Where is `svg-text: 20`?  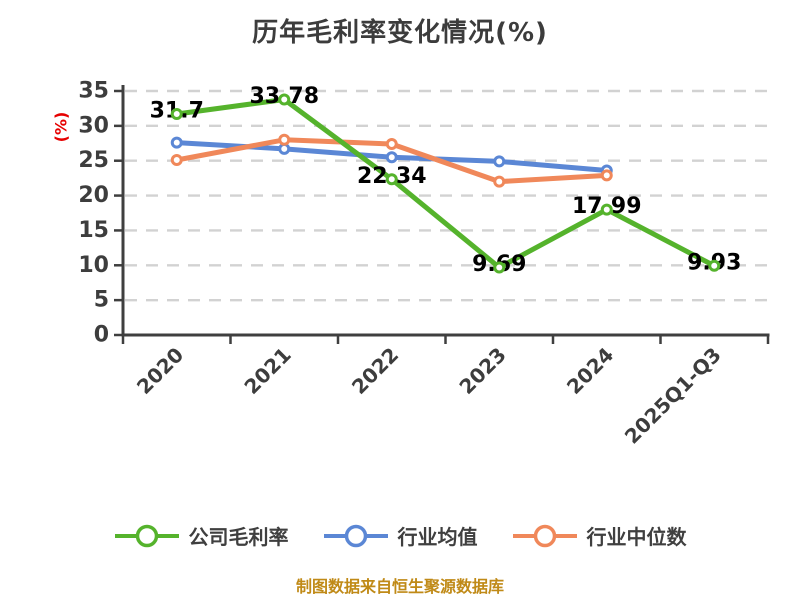
svg-text: 20 is located at coordinates (93, 195).